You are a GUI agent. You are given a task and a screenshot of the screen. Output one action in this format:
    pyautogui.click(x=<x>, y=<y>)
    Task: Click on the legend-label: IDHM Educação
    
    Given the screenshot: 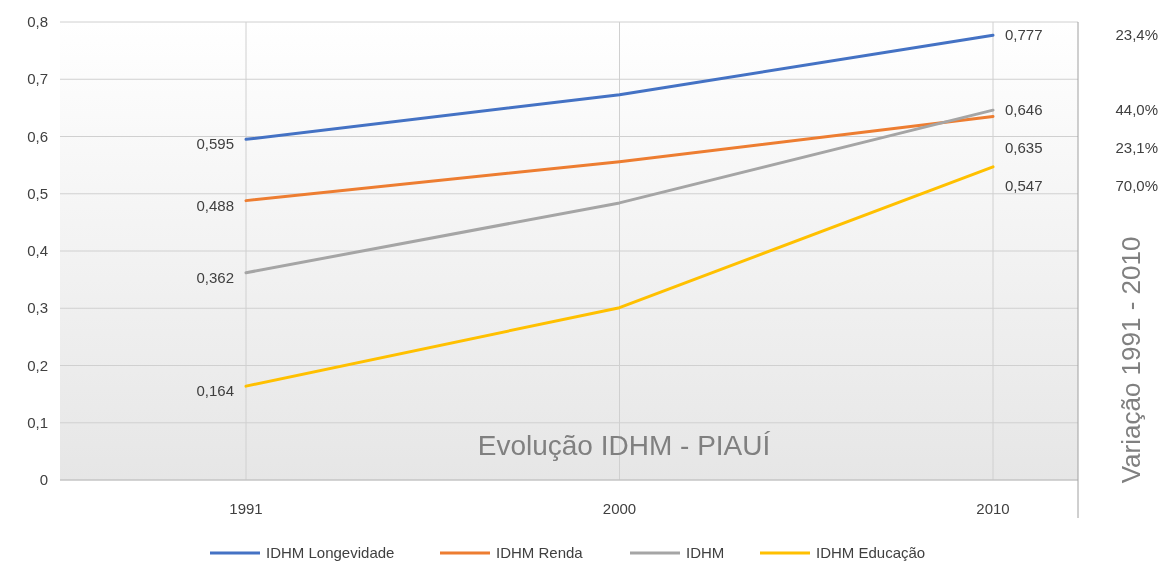 What is the action you would take?
    pyautogui.click(x=871, y=552)
    